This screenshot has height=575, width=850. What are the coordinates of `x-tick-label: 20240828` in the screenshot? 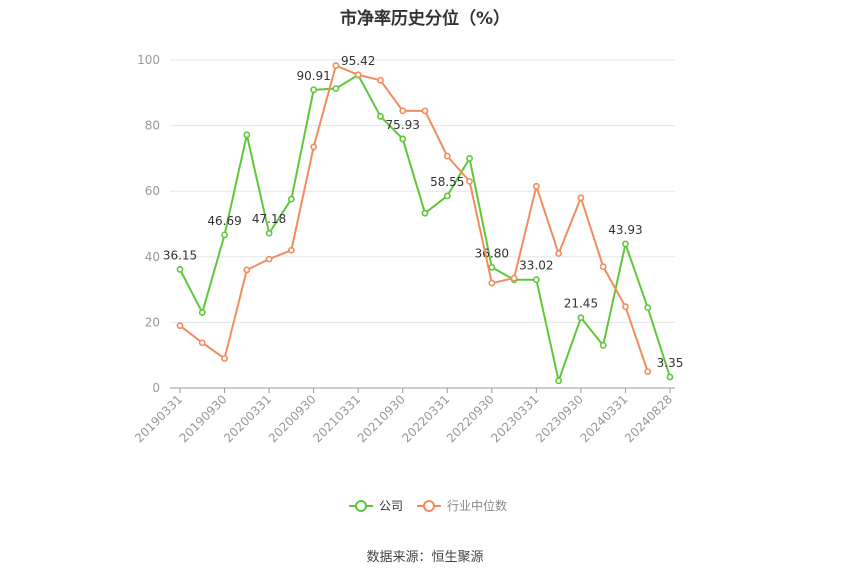 It's located at (648, 418).